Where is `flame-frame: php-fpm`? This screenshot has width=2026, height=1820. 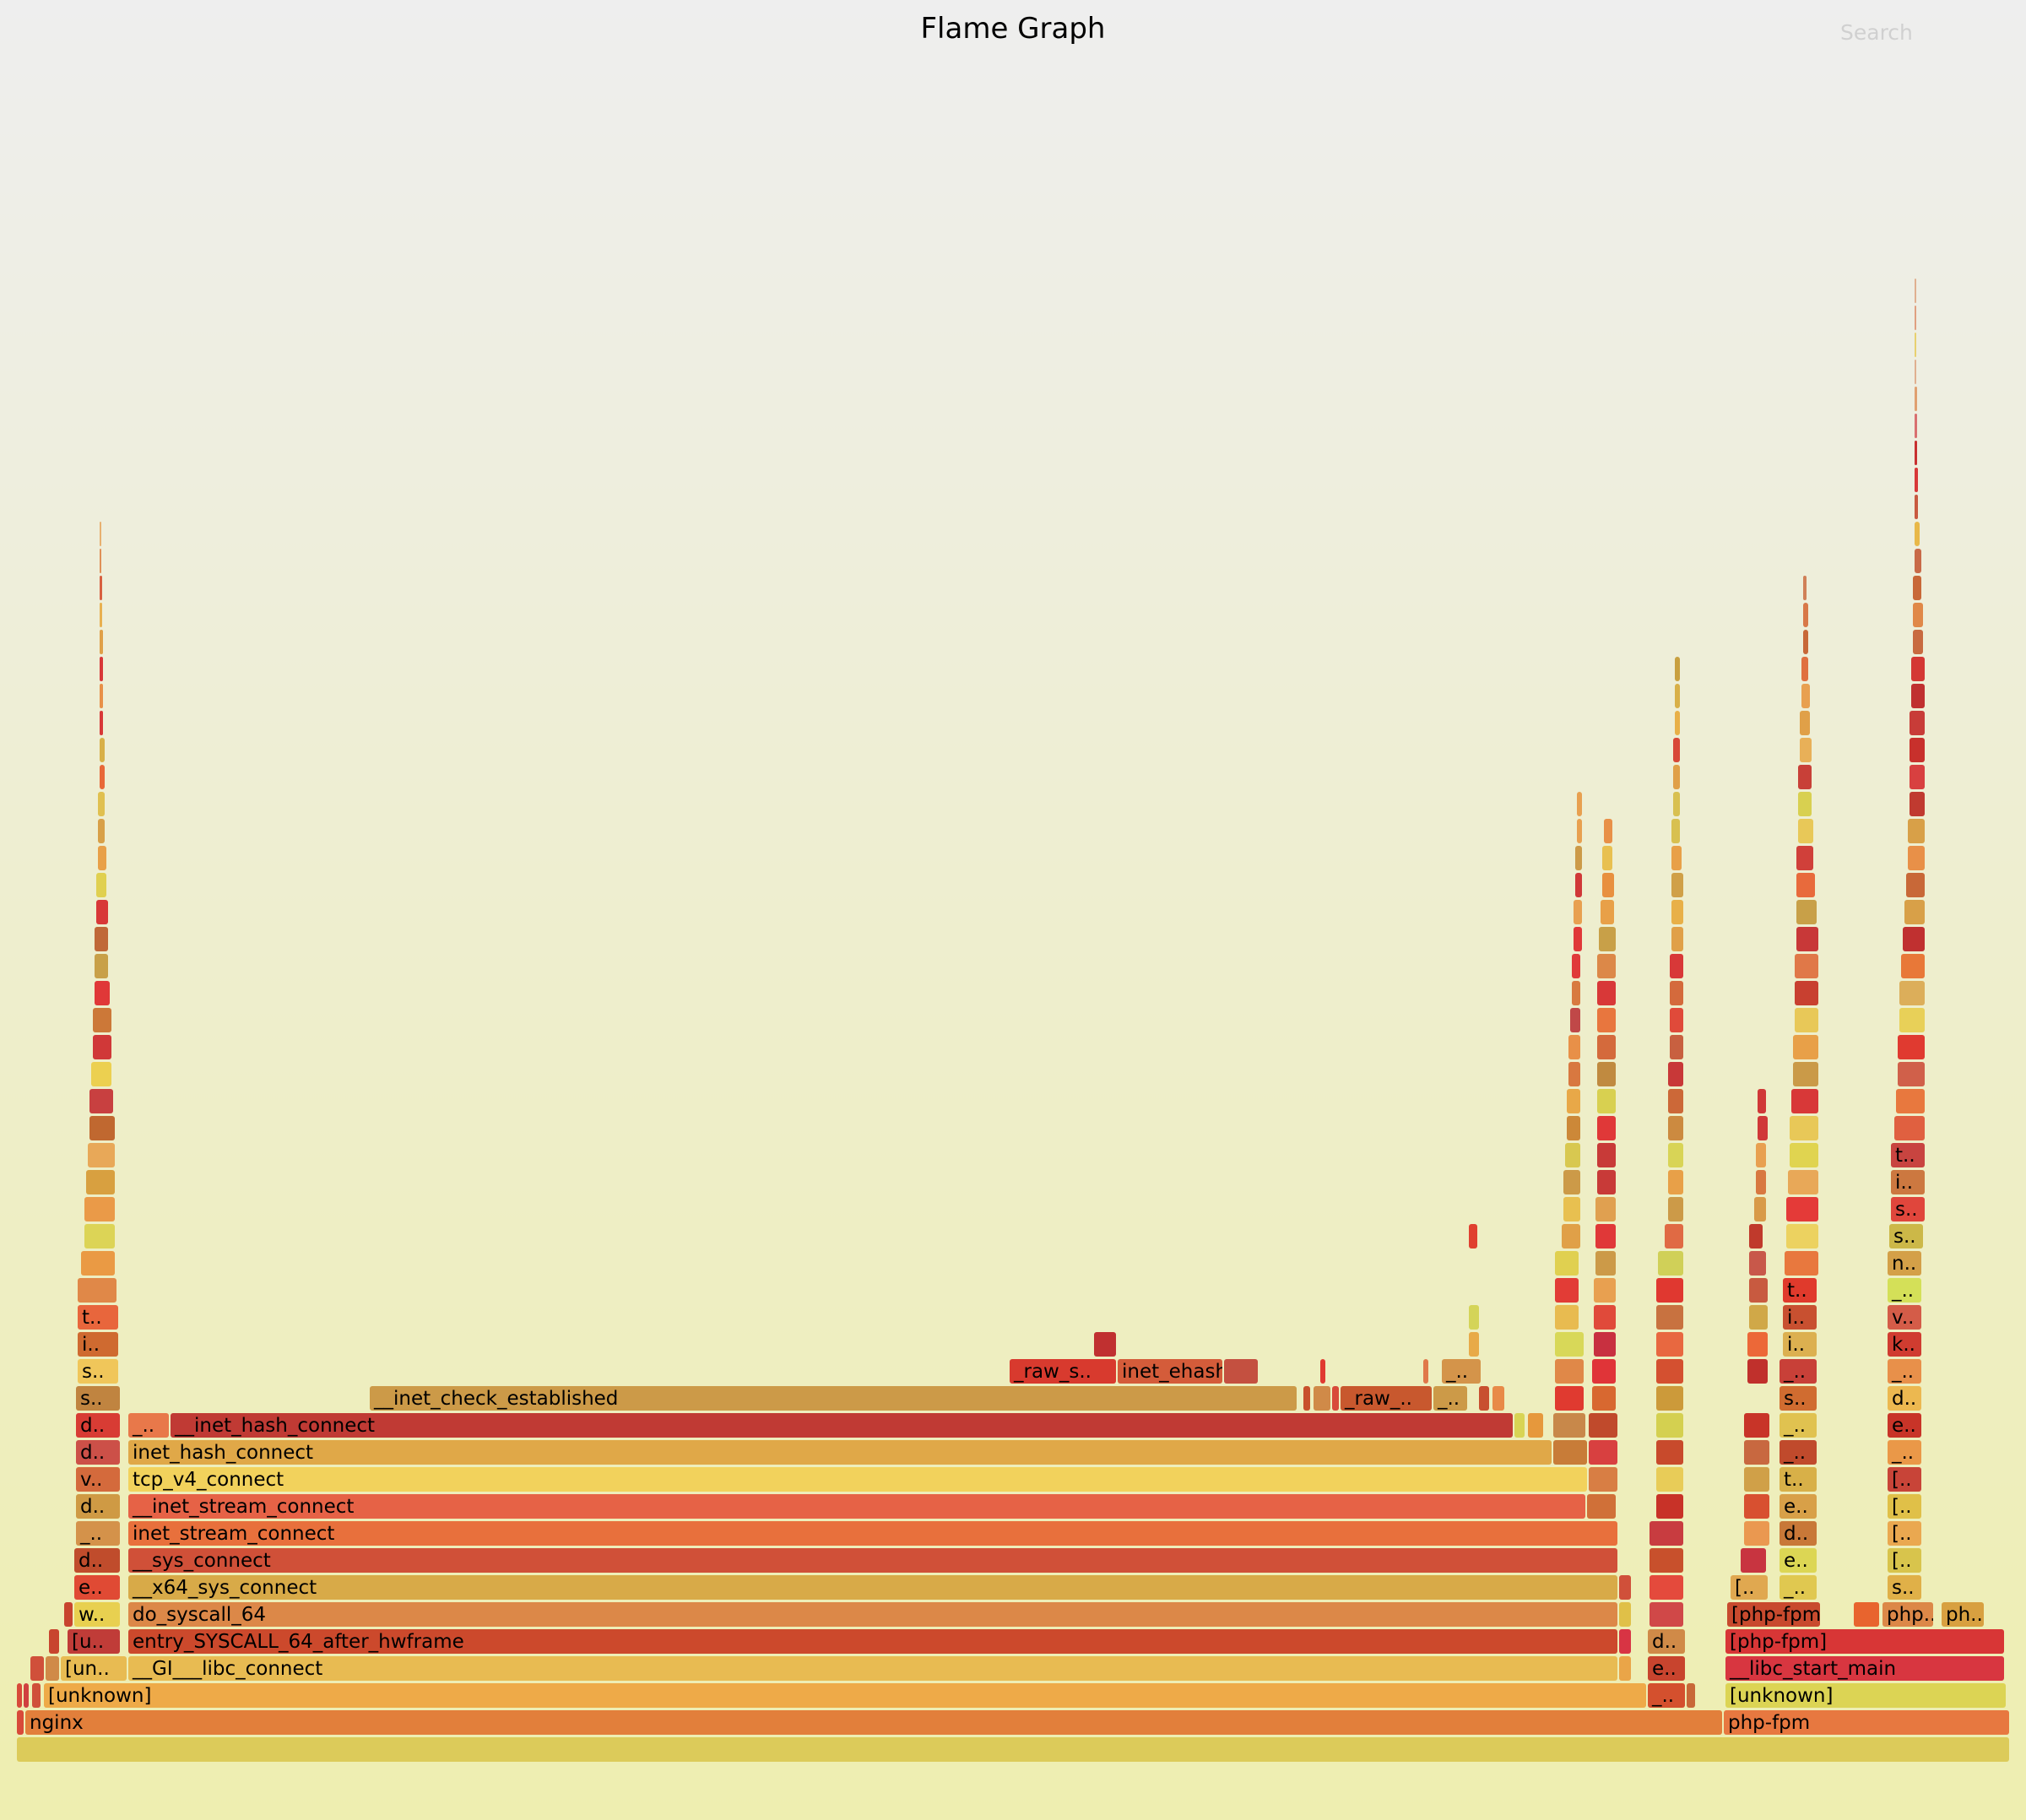 flame-frame: php-fpm is located at coordinates (1866, 1722).